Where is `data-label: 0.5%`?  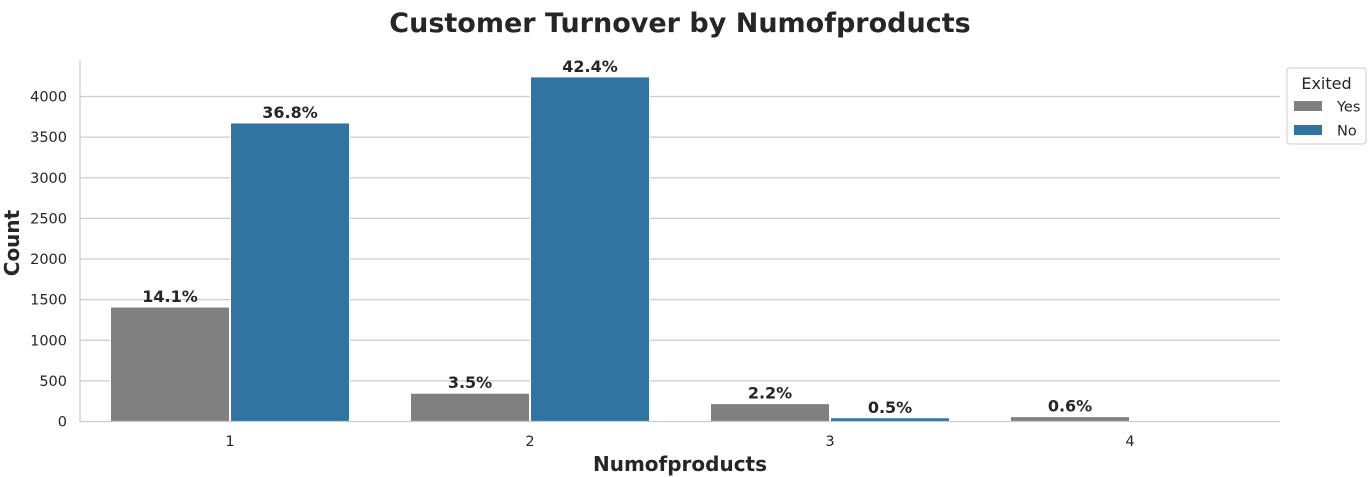 data-label: 0.5% is located at coordinates (890, 407).